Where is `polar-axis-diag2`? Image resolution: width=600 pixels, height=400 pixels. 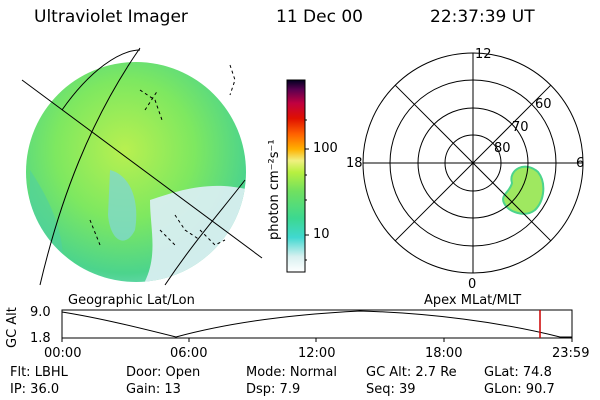 polar-axis-diag2 is located at coordinates (473, 163).